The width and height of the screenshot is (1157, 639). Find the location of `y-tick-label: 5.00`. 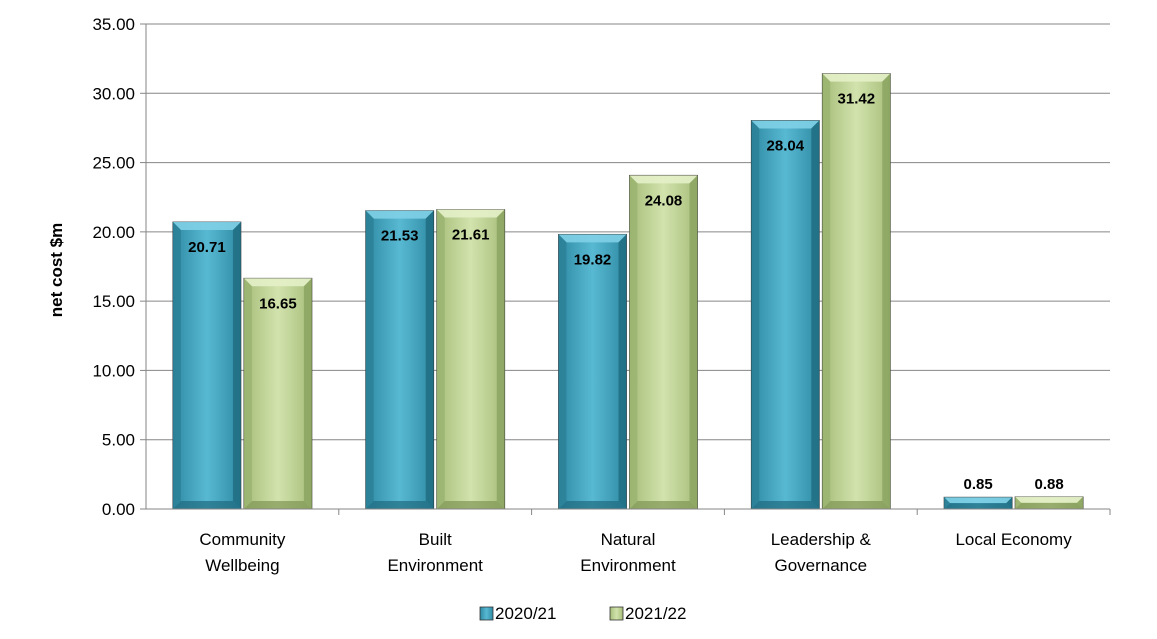

y-tick-label: 5.00 is located at coordinates (118, 440).